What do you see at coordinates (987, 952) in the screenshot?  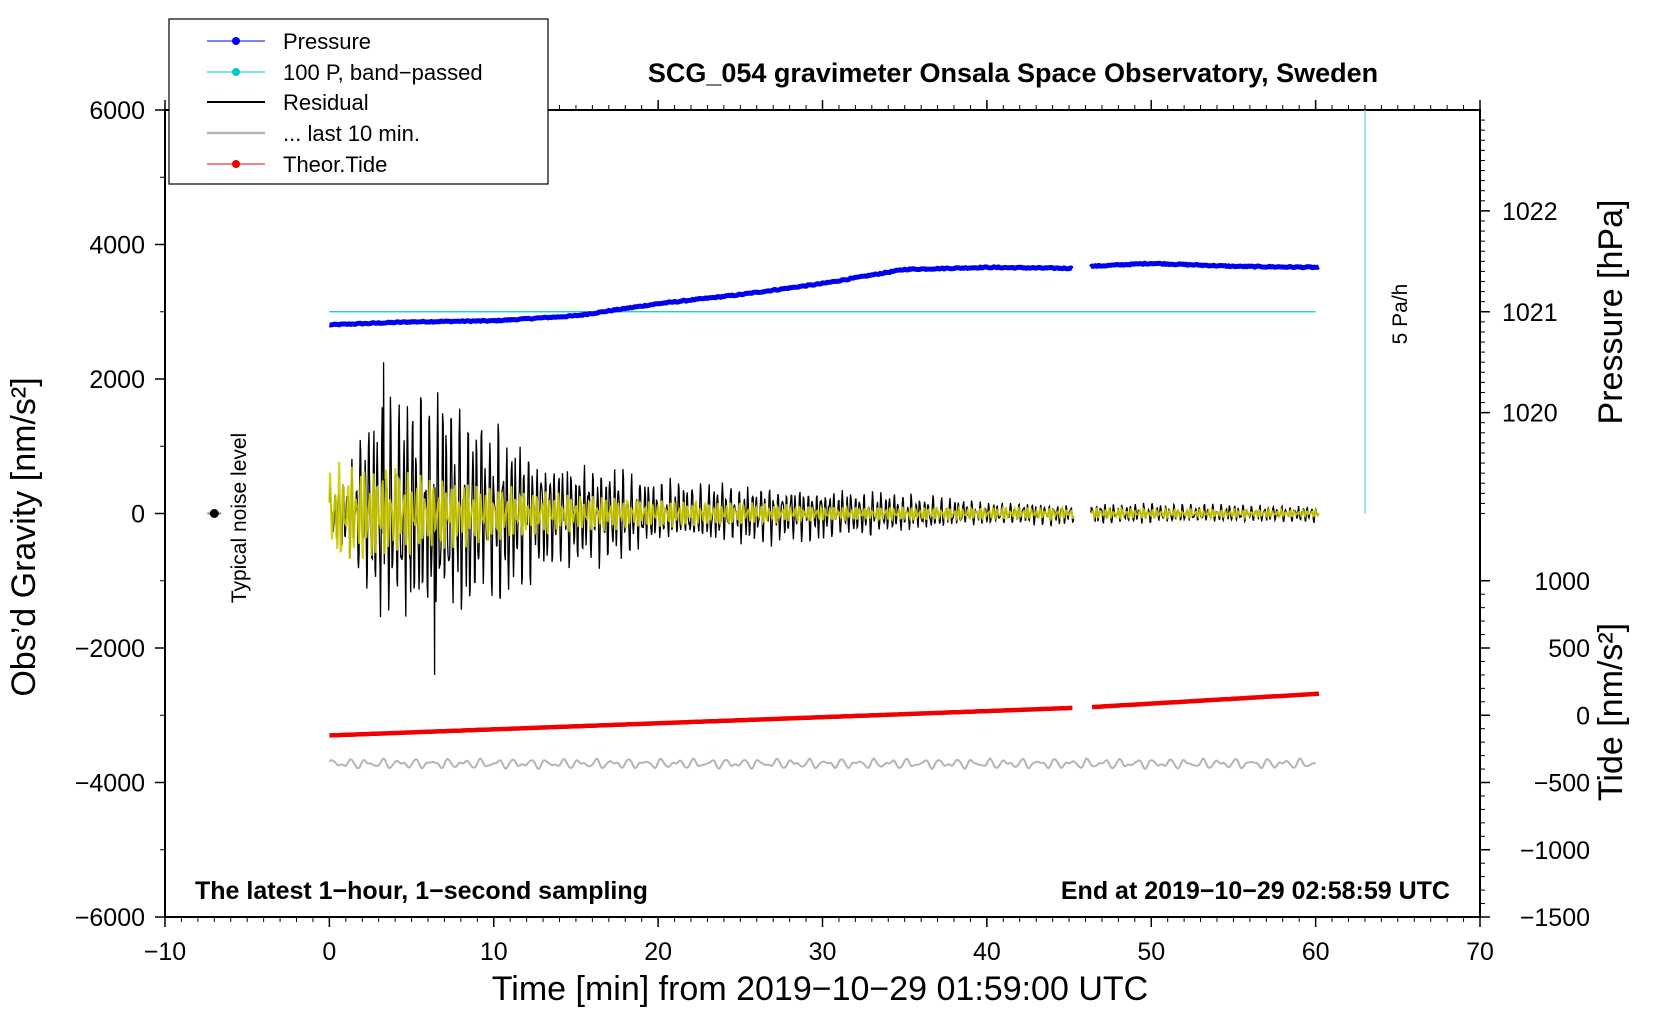 I see `x-tick-label: 40` at bounding box center [987, 952].